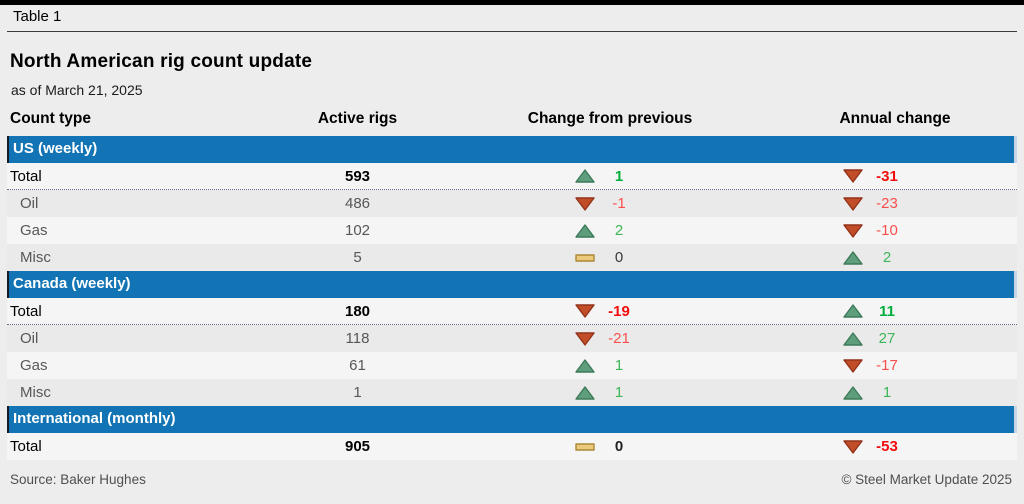 The width and height of the screenshot is (1024, 504). I want to click on change-from-previous-cell: 2, so click(575, 230).